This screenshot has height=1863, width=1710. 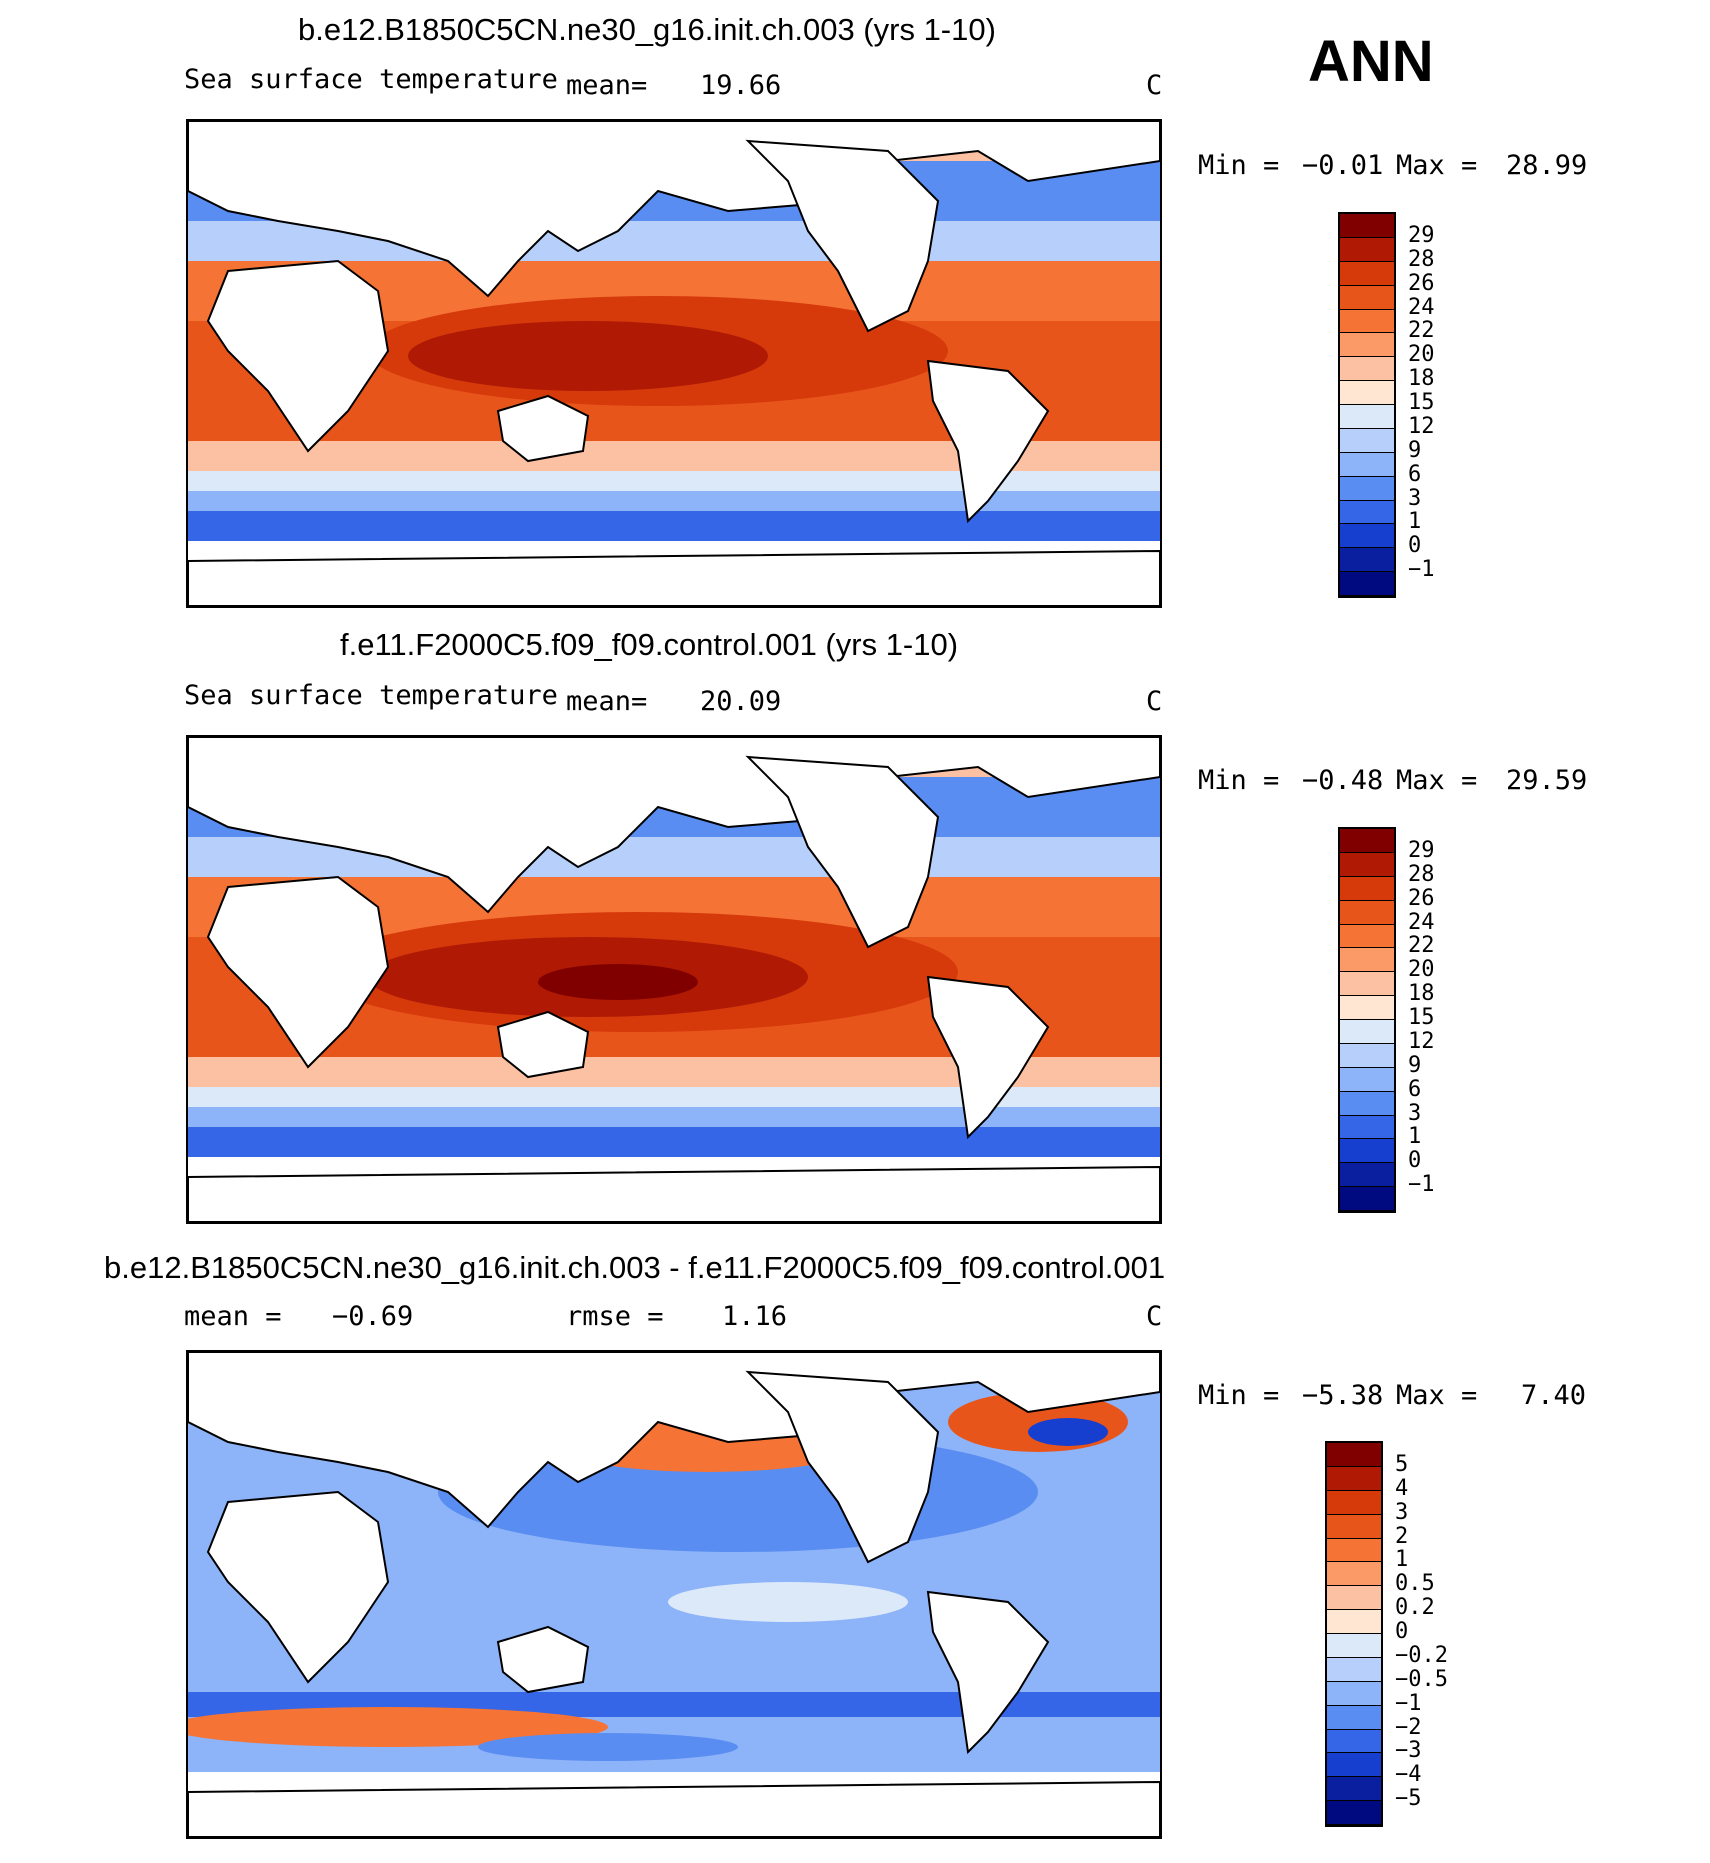 I want to click on colorbar-label: 15, so click(x=1421, y=402).